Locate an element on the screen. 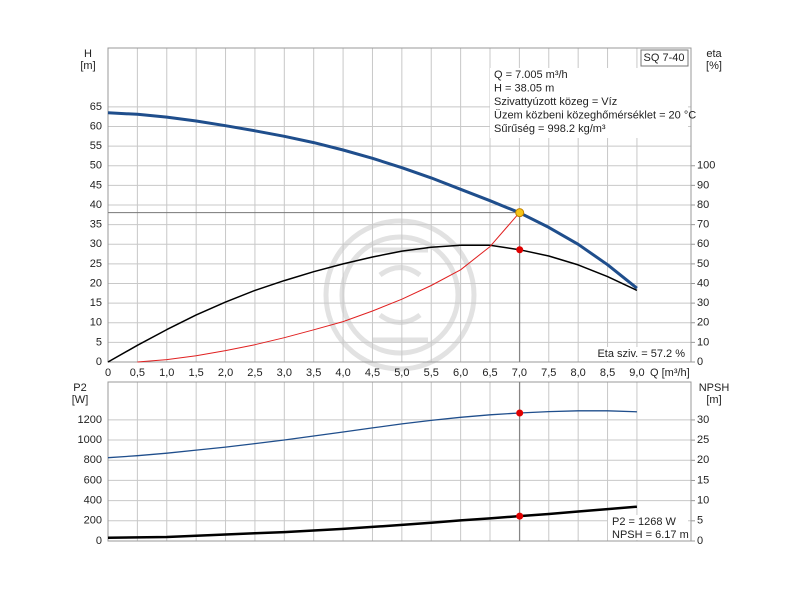 The width and height of the screenshot is (800, 600). x-tick-label: 1,0 is located at coordinates (166, 373).